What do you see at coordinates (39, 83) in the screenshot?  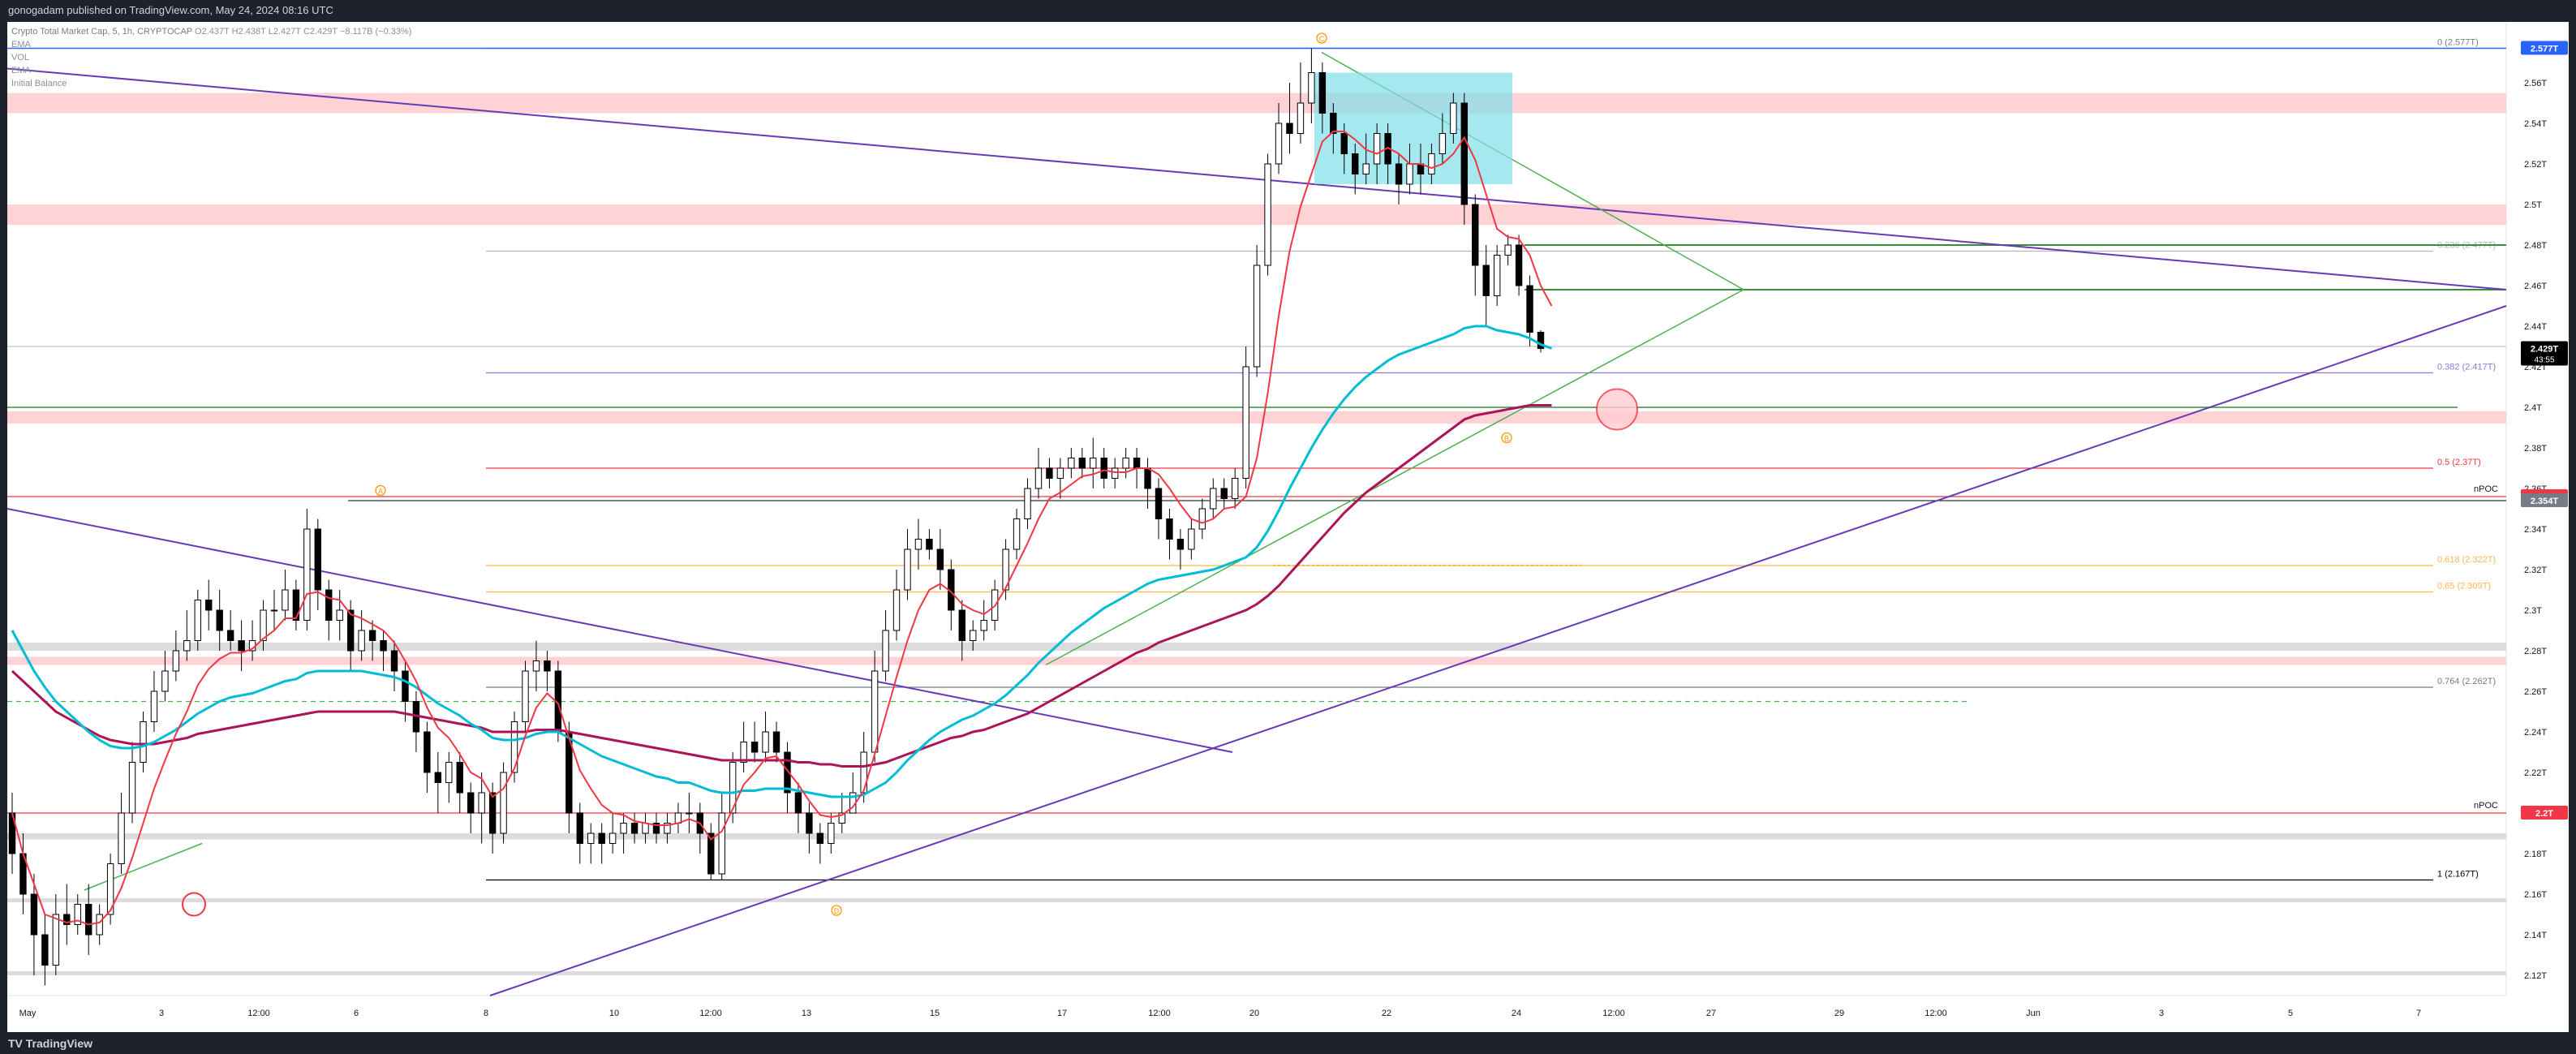 I see `legend-indicator: Initial Balance` at bounding box center [39, 83].